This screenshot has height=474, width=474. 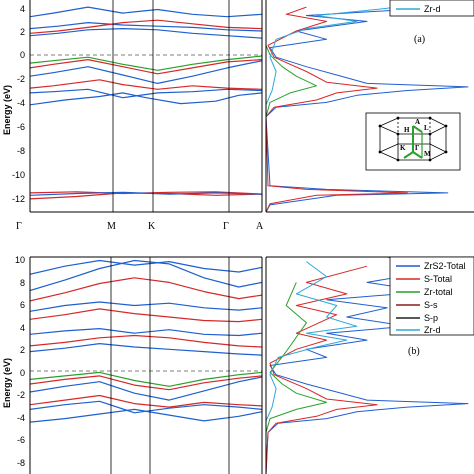 I want to click on ytick-b-5: 0, so click(x=22, y=373).